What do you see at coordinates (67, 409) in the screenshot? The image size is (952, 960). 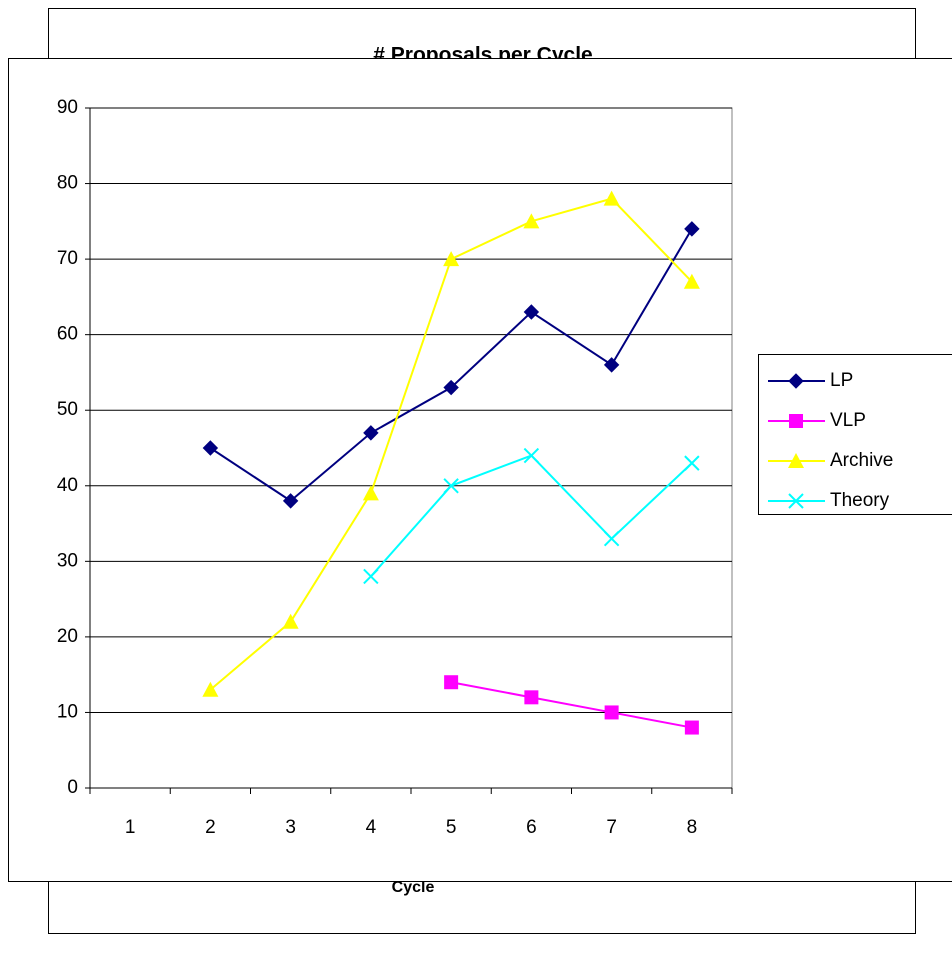 I see `y-tick-label: 50` at bounding box center [67, 409].